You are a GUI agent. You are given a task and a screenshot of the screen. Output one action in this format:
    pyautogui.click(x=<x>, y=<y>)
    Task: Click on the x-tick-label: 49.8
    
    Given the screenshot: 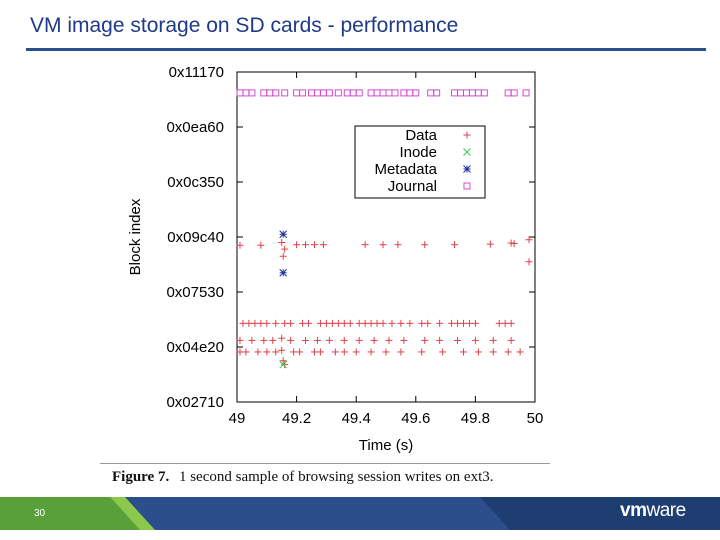 What is the action you would take?
    pyautogui.click(x=475, y=418)
    